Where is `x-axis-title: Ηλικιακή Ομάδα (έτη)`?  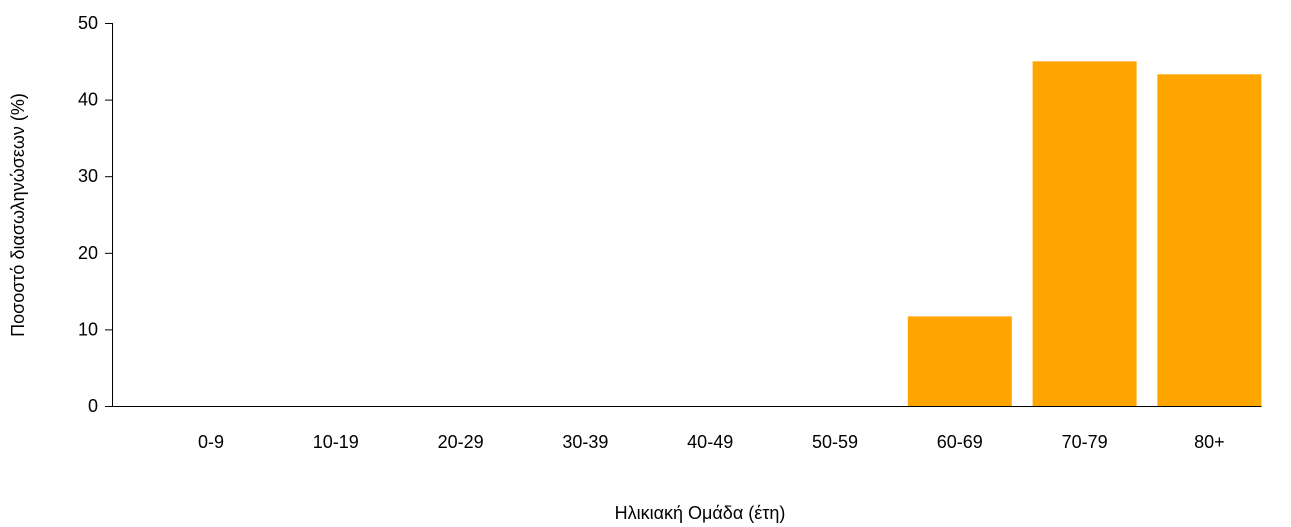 x-axis-title: Ηλικιακή Ομάδα (έτη) is located at coordinates (700, 513).